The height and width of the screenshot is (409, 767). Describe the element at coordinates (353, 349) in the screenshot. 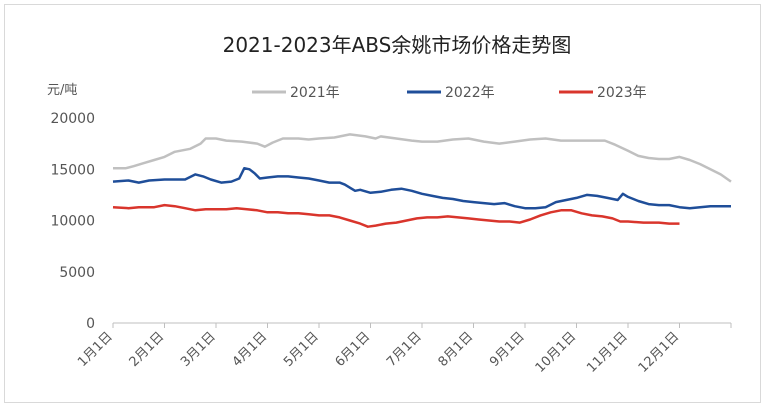

I see `x-tick-label: 6月1日` at that location.